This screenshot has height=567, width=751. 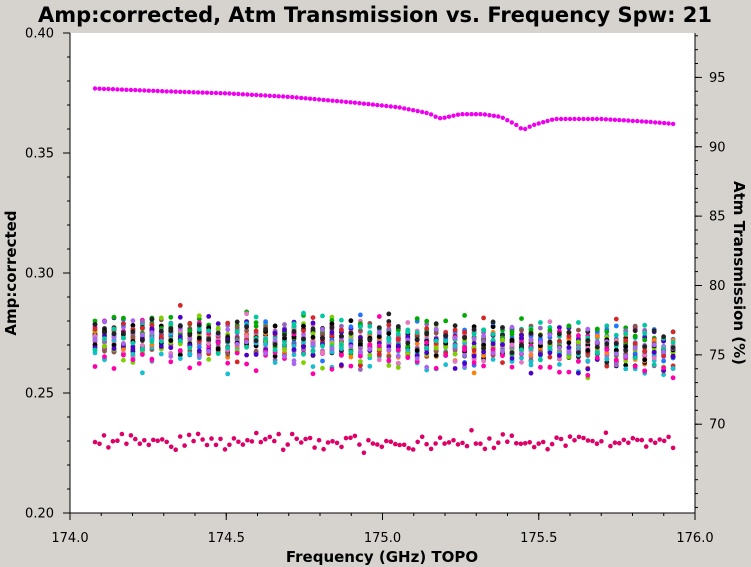 I want to click on x-axis-label: Frequency (GHz) TOPO, so click(x=382, y=557).